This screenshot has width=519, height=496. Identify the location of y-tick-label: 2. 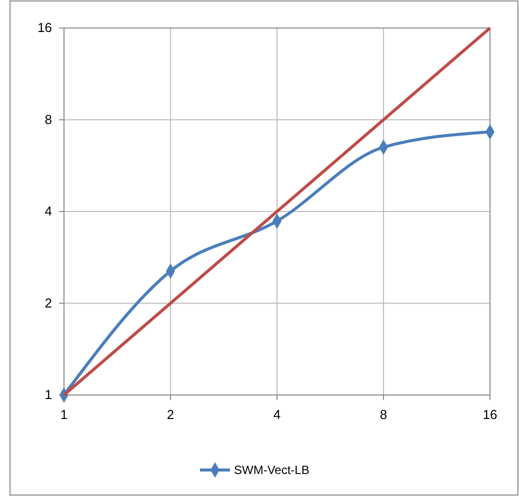
(48, 302).